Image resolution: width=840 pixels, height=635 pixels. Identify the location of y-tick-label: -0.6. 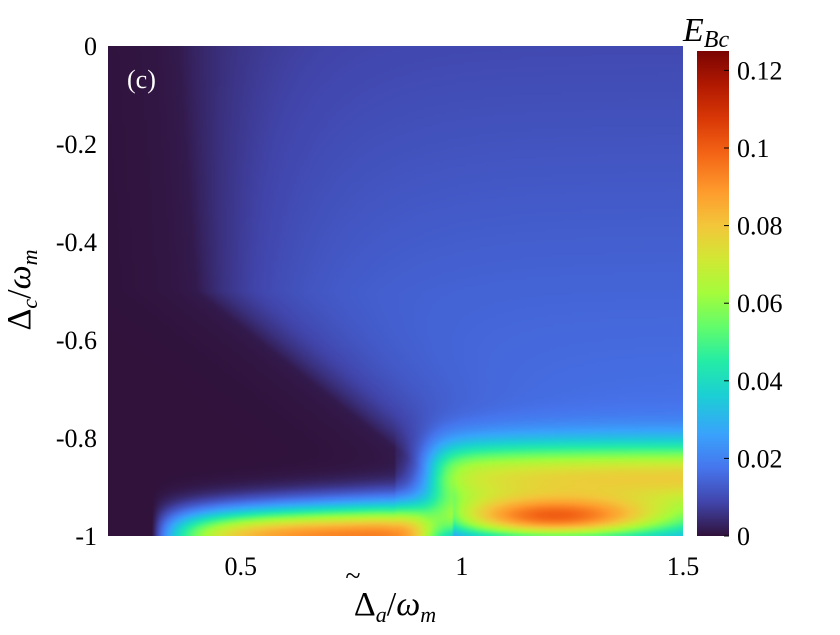
(76, 340).